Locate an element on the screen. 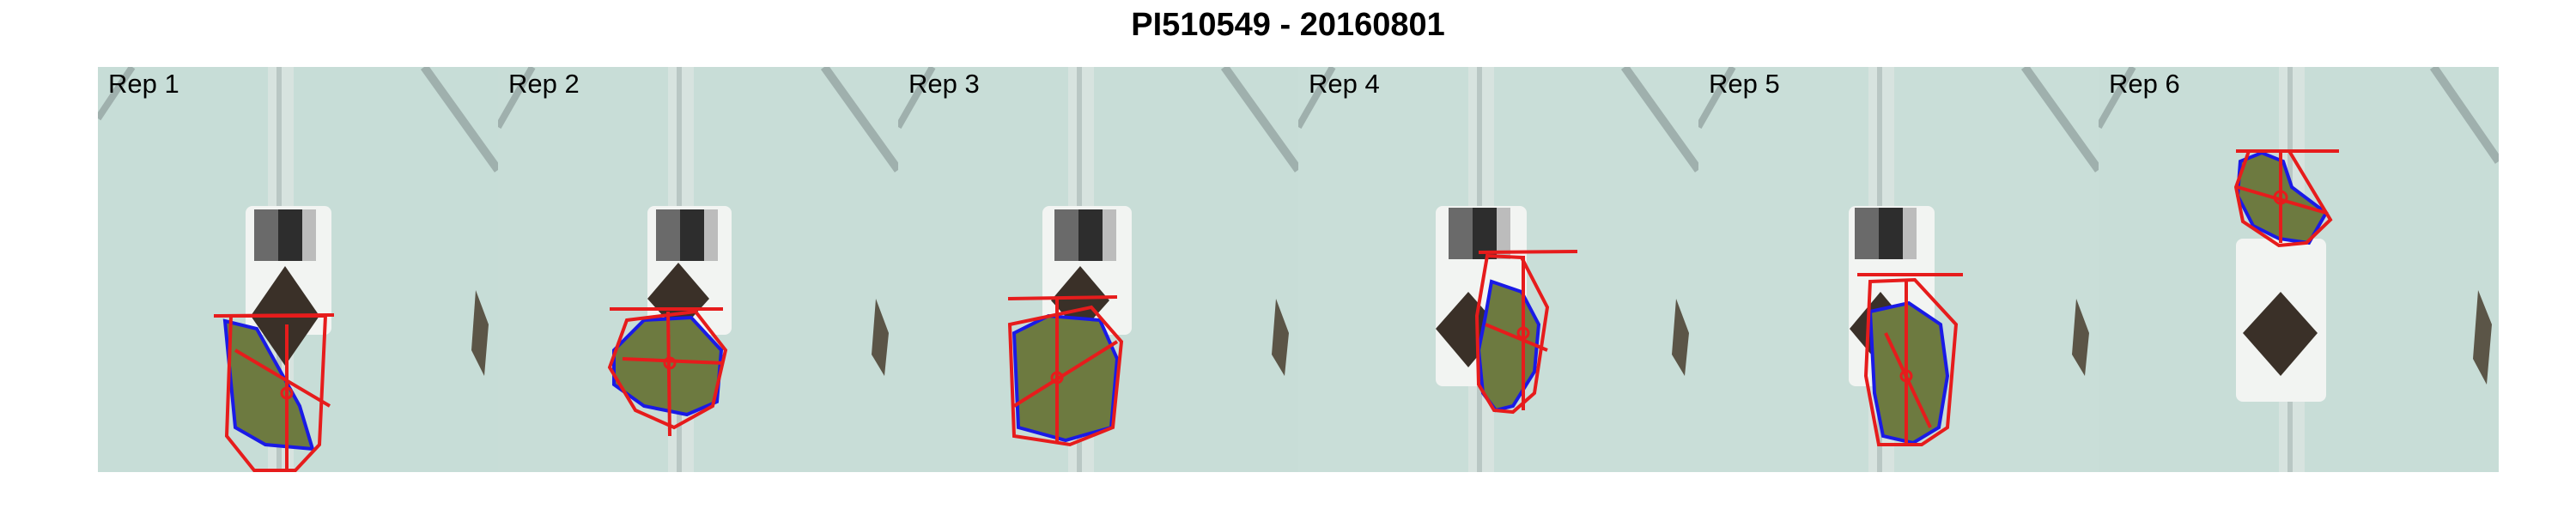  rep-1-photo is located at coordinates (298, 269).